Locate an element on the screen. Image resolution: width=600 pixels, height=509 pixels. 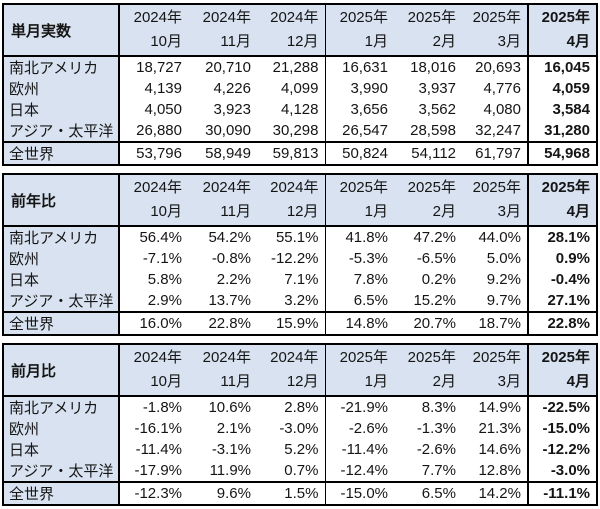
table-row: アジア・太平洋 2.9% 13.7% 3.2% 6.5% 15.2% 9.7% 27.1% is located at coordinates (300, 301).